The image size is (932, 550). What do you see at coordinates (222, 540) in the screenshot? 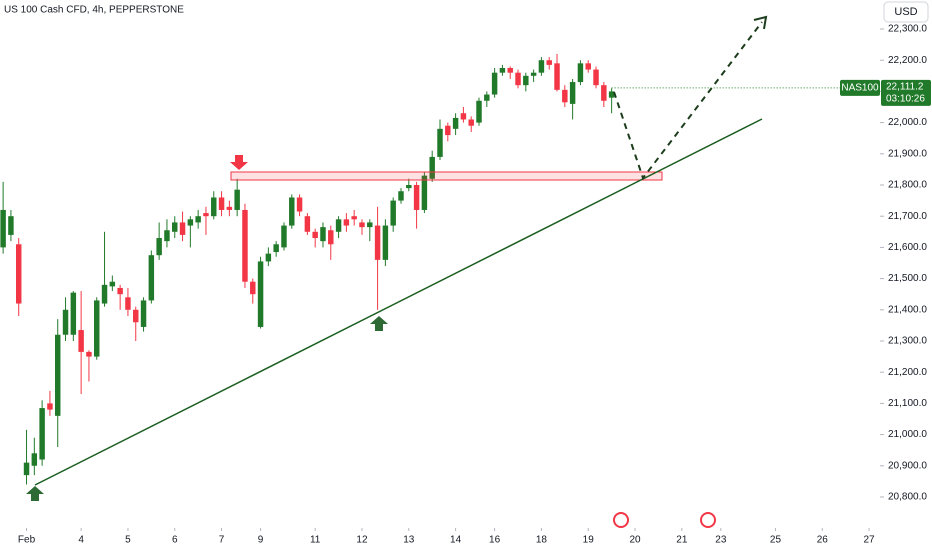
I see `x-tick-label: 7` at bounding box center [222, 540].